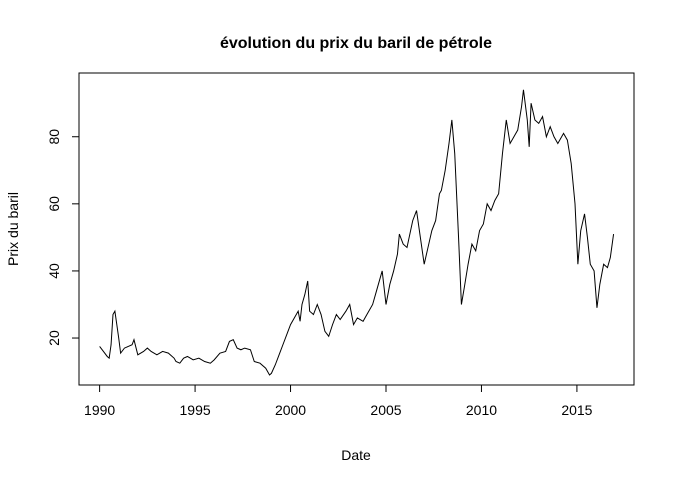 The width and height of the screenshot is (675, 490). Describe the element at coordinates (13, 229) in the screenshot. I see `y-axis-label: Prix du baril` at that location.